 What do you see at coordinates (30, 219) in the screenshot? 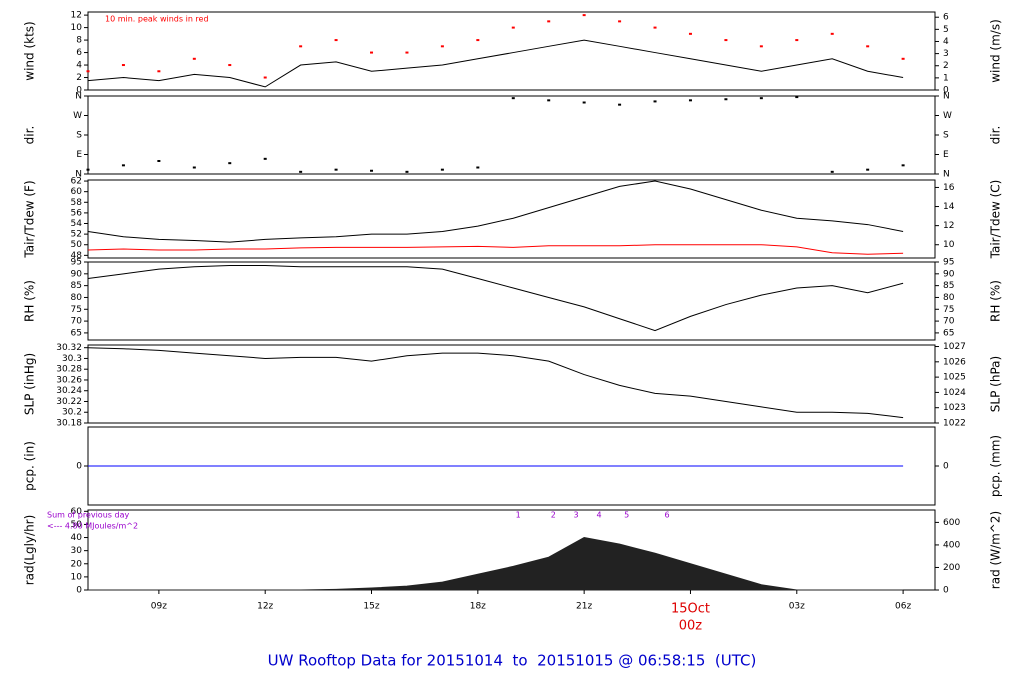
I see `y-axis-label: Tair/Tdew (F)` at bounding box center [30, 219].